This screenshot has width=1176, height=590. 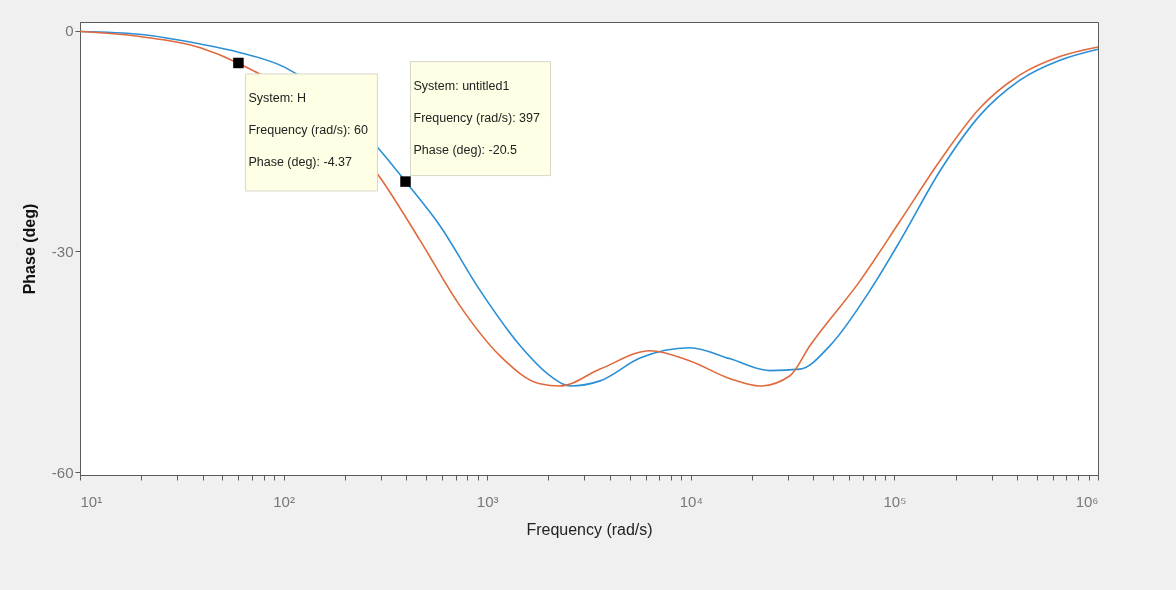 I want to click on annotation: Phase (deg): -20.5, so click(x=465, y=149).